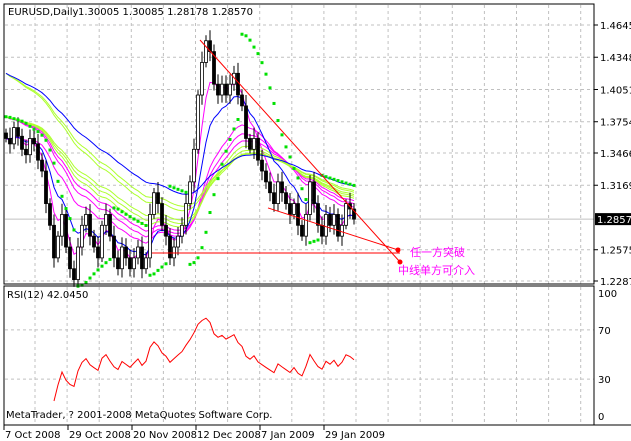 The image size is (631, 441). I want to click on moving-average-line, so click(180, 170).